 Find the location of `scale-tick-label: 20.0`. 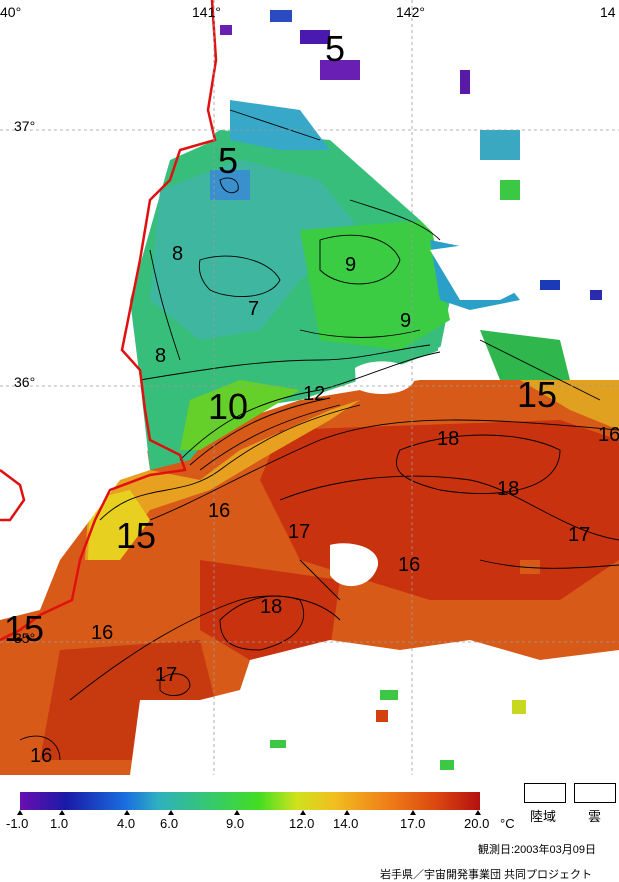

scale-tick-label: 20.0 is located at coordinates (477, 823).